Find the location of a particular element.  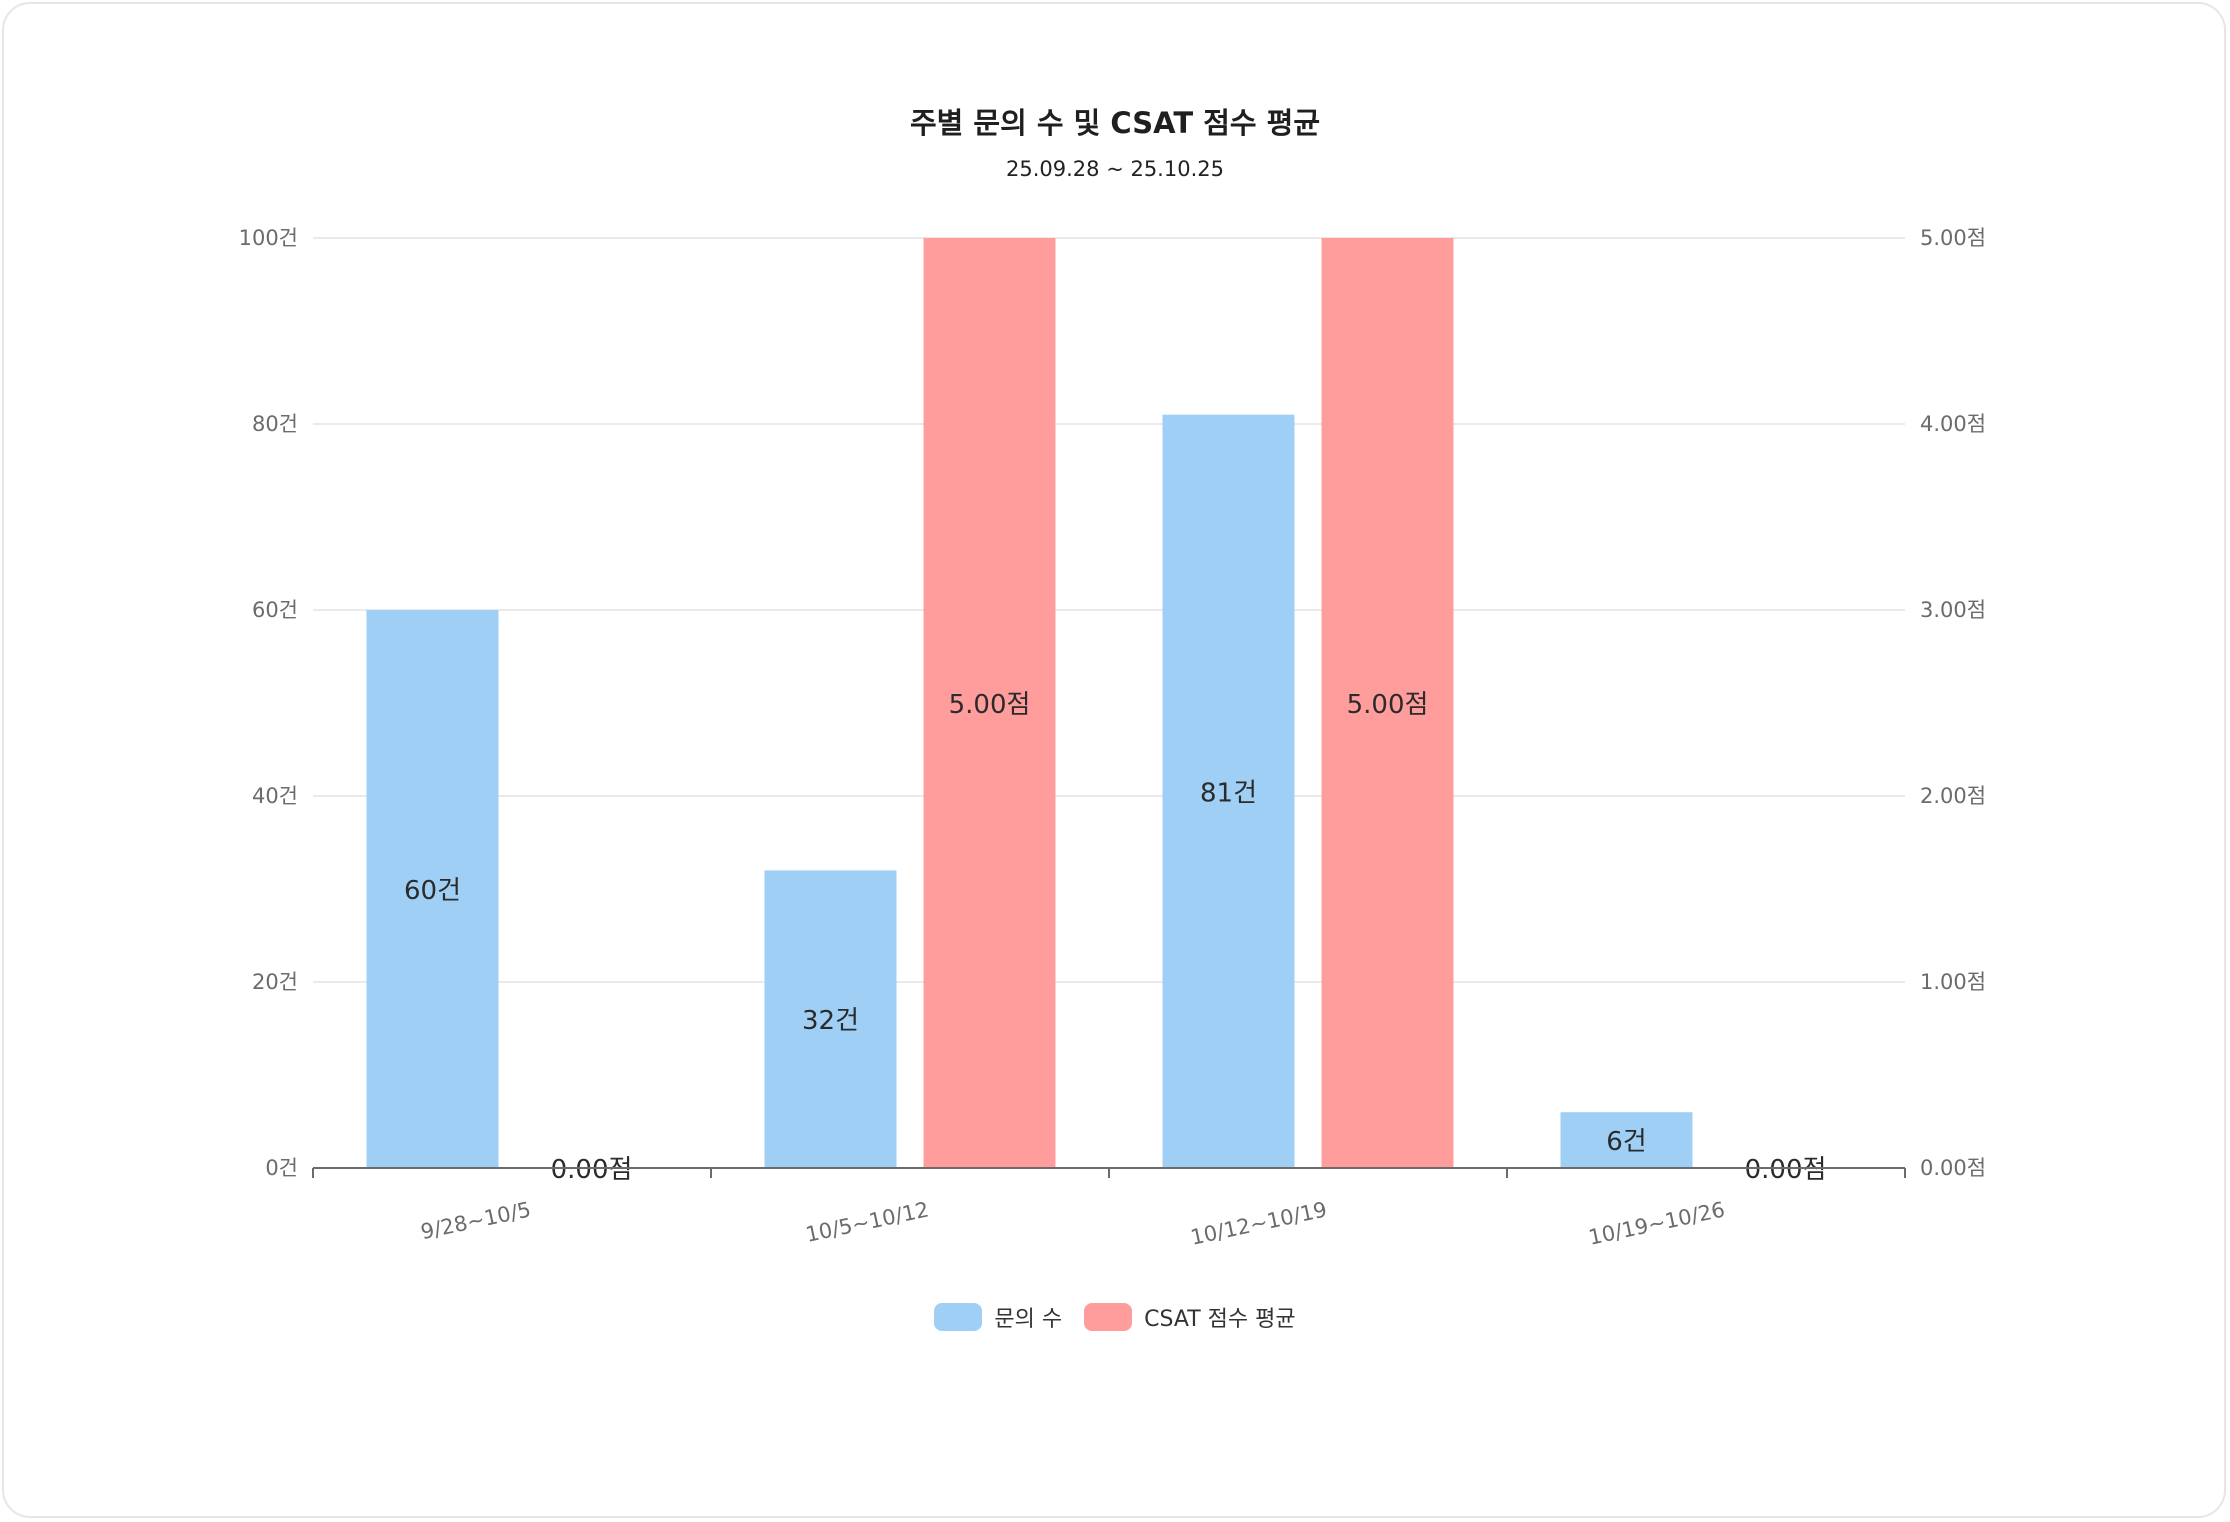

legend-item-inquiries: 문의 수 is located at coordinates (998, 1317).